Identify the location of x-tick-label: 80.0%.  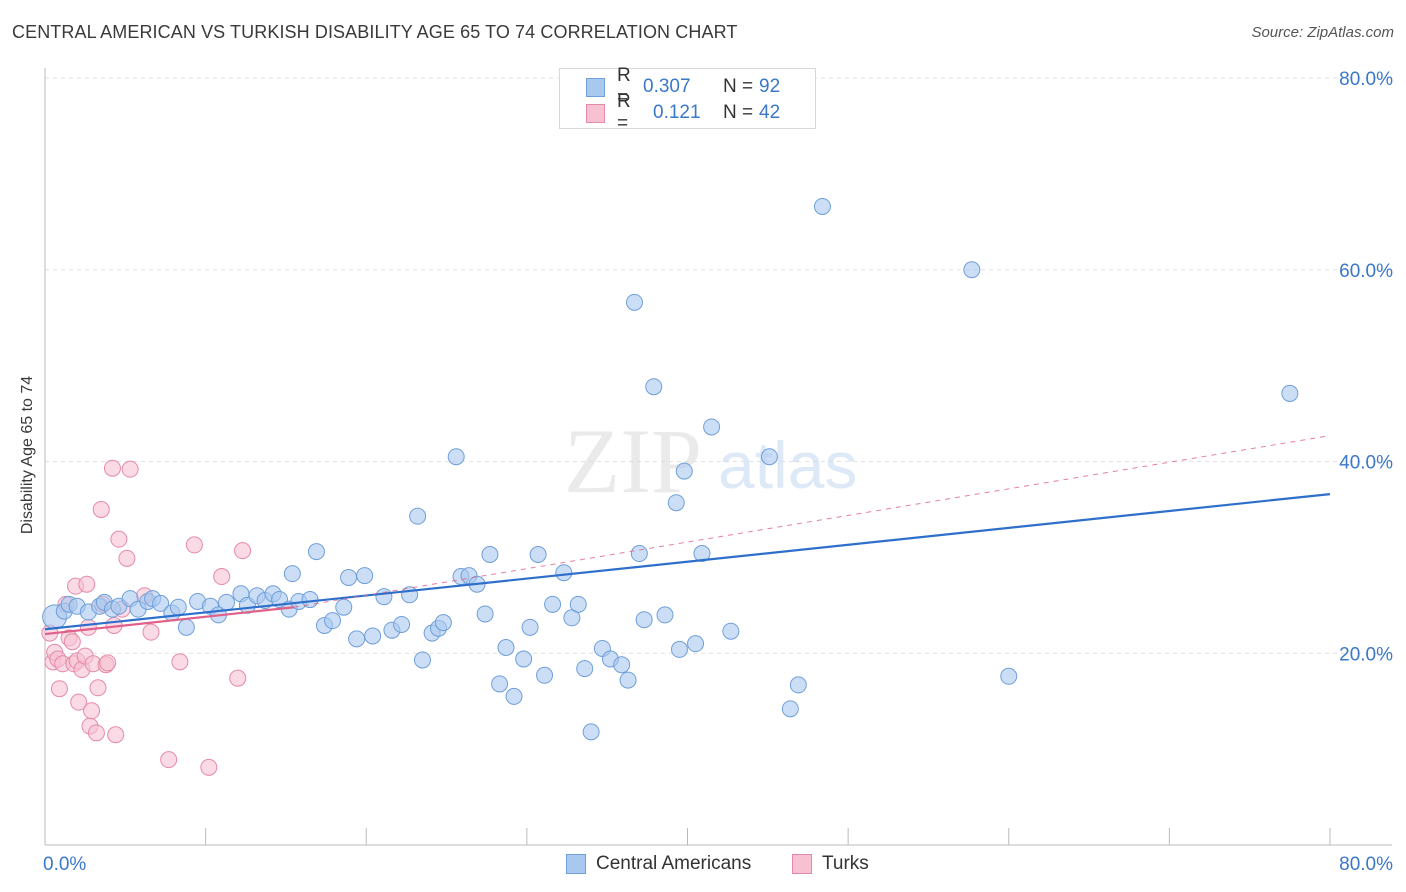
(1366, 864).